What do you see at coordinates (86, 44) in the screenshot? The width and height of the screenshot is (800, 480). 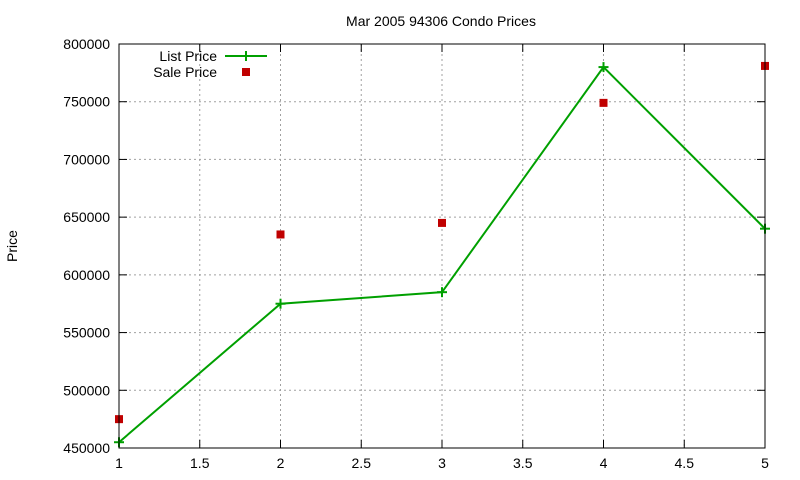 I see `y-tick-label: 800000` at bounding box center [86, 44].